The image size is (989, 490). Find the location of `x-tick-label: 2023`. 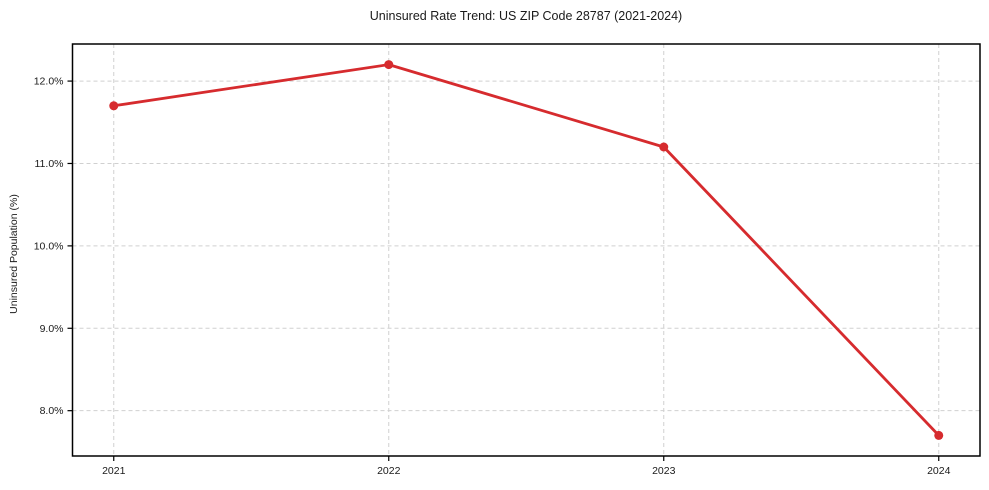

x-tick-label: 2023 is located at coordinates (664, 471).